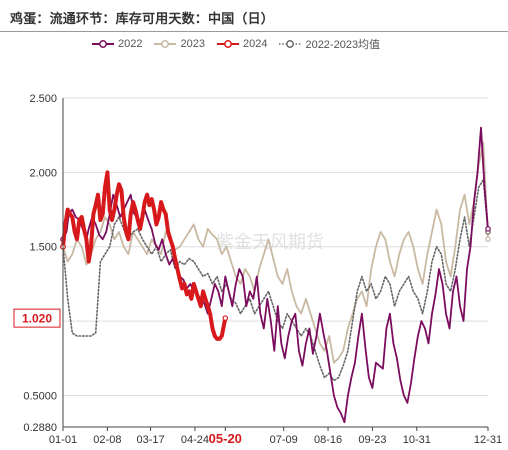 The image size is (508, 450). I want to click on legend-item-mean: 2022-2023均值, so click(329, 44).